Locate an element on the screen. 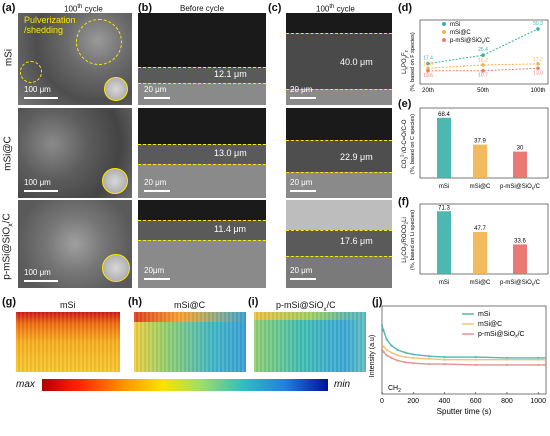 The width and height of the screenshot is (550, 436). thickness-label: 40.0 μm is located at coordinates (356, 62).